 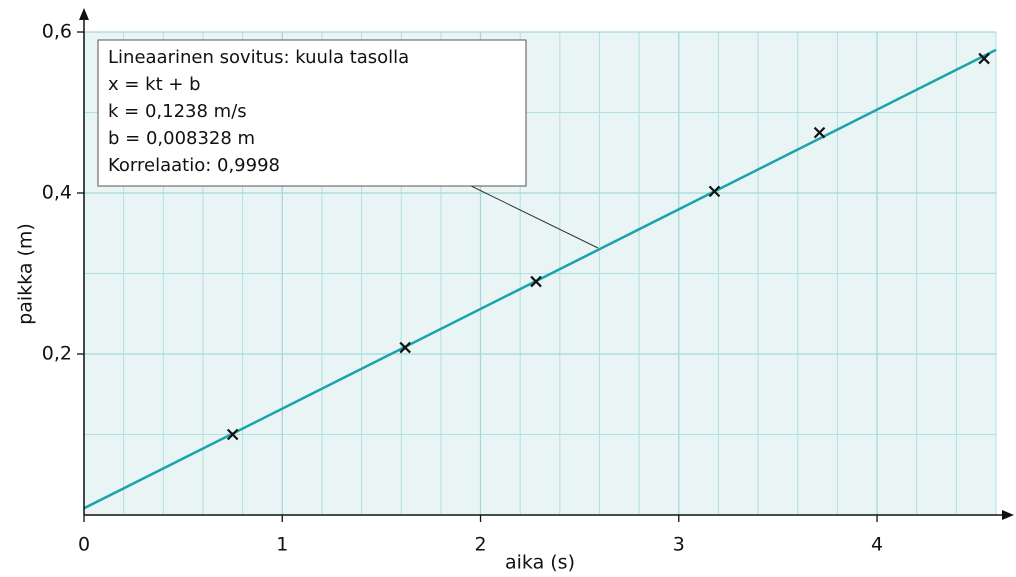 What do you see at coordinates (312, 113) in the screenshot?
I see `annotation-box` at bounding box center [312, 113].